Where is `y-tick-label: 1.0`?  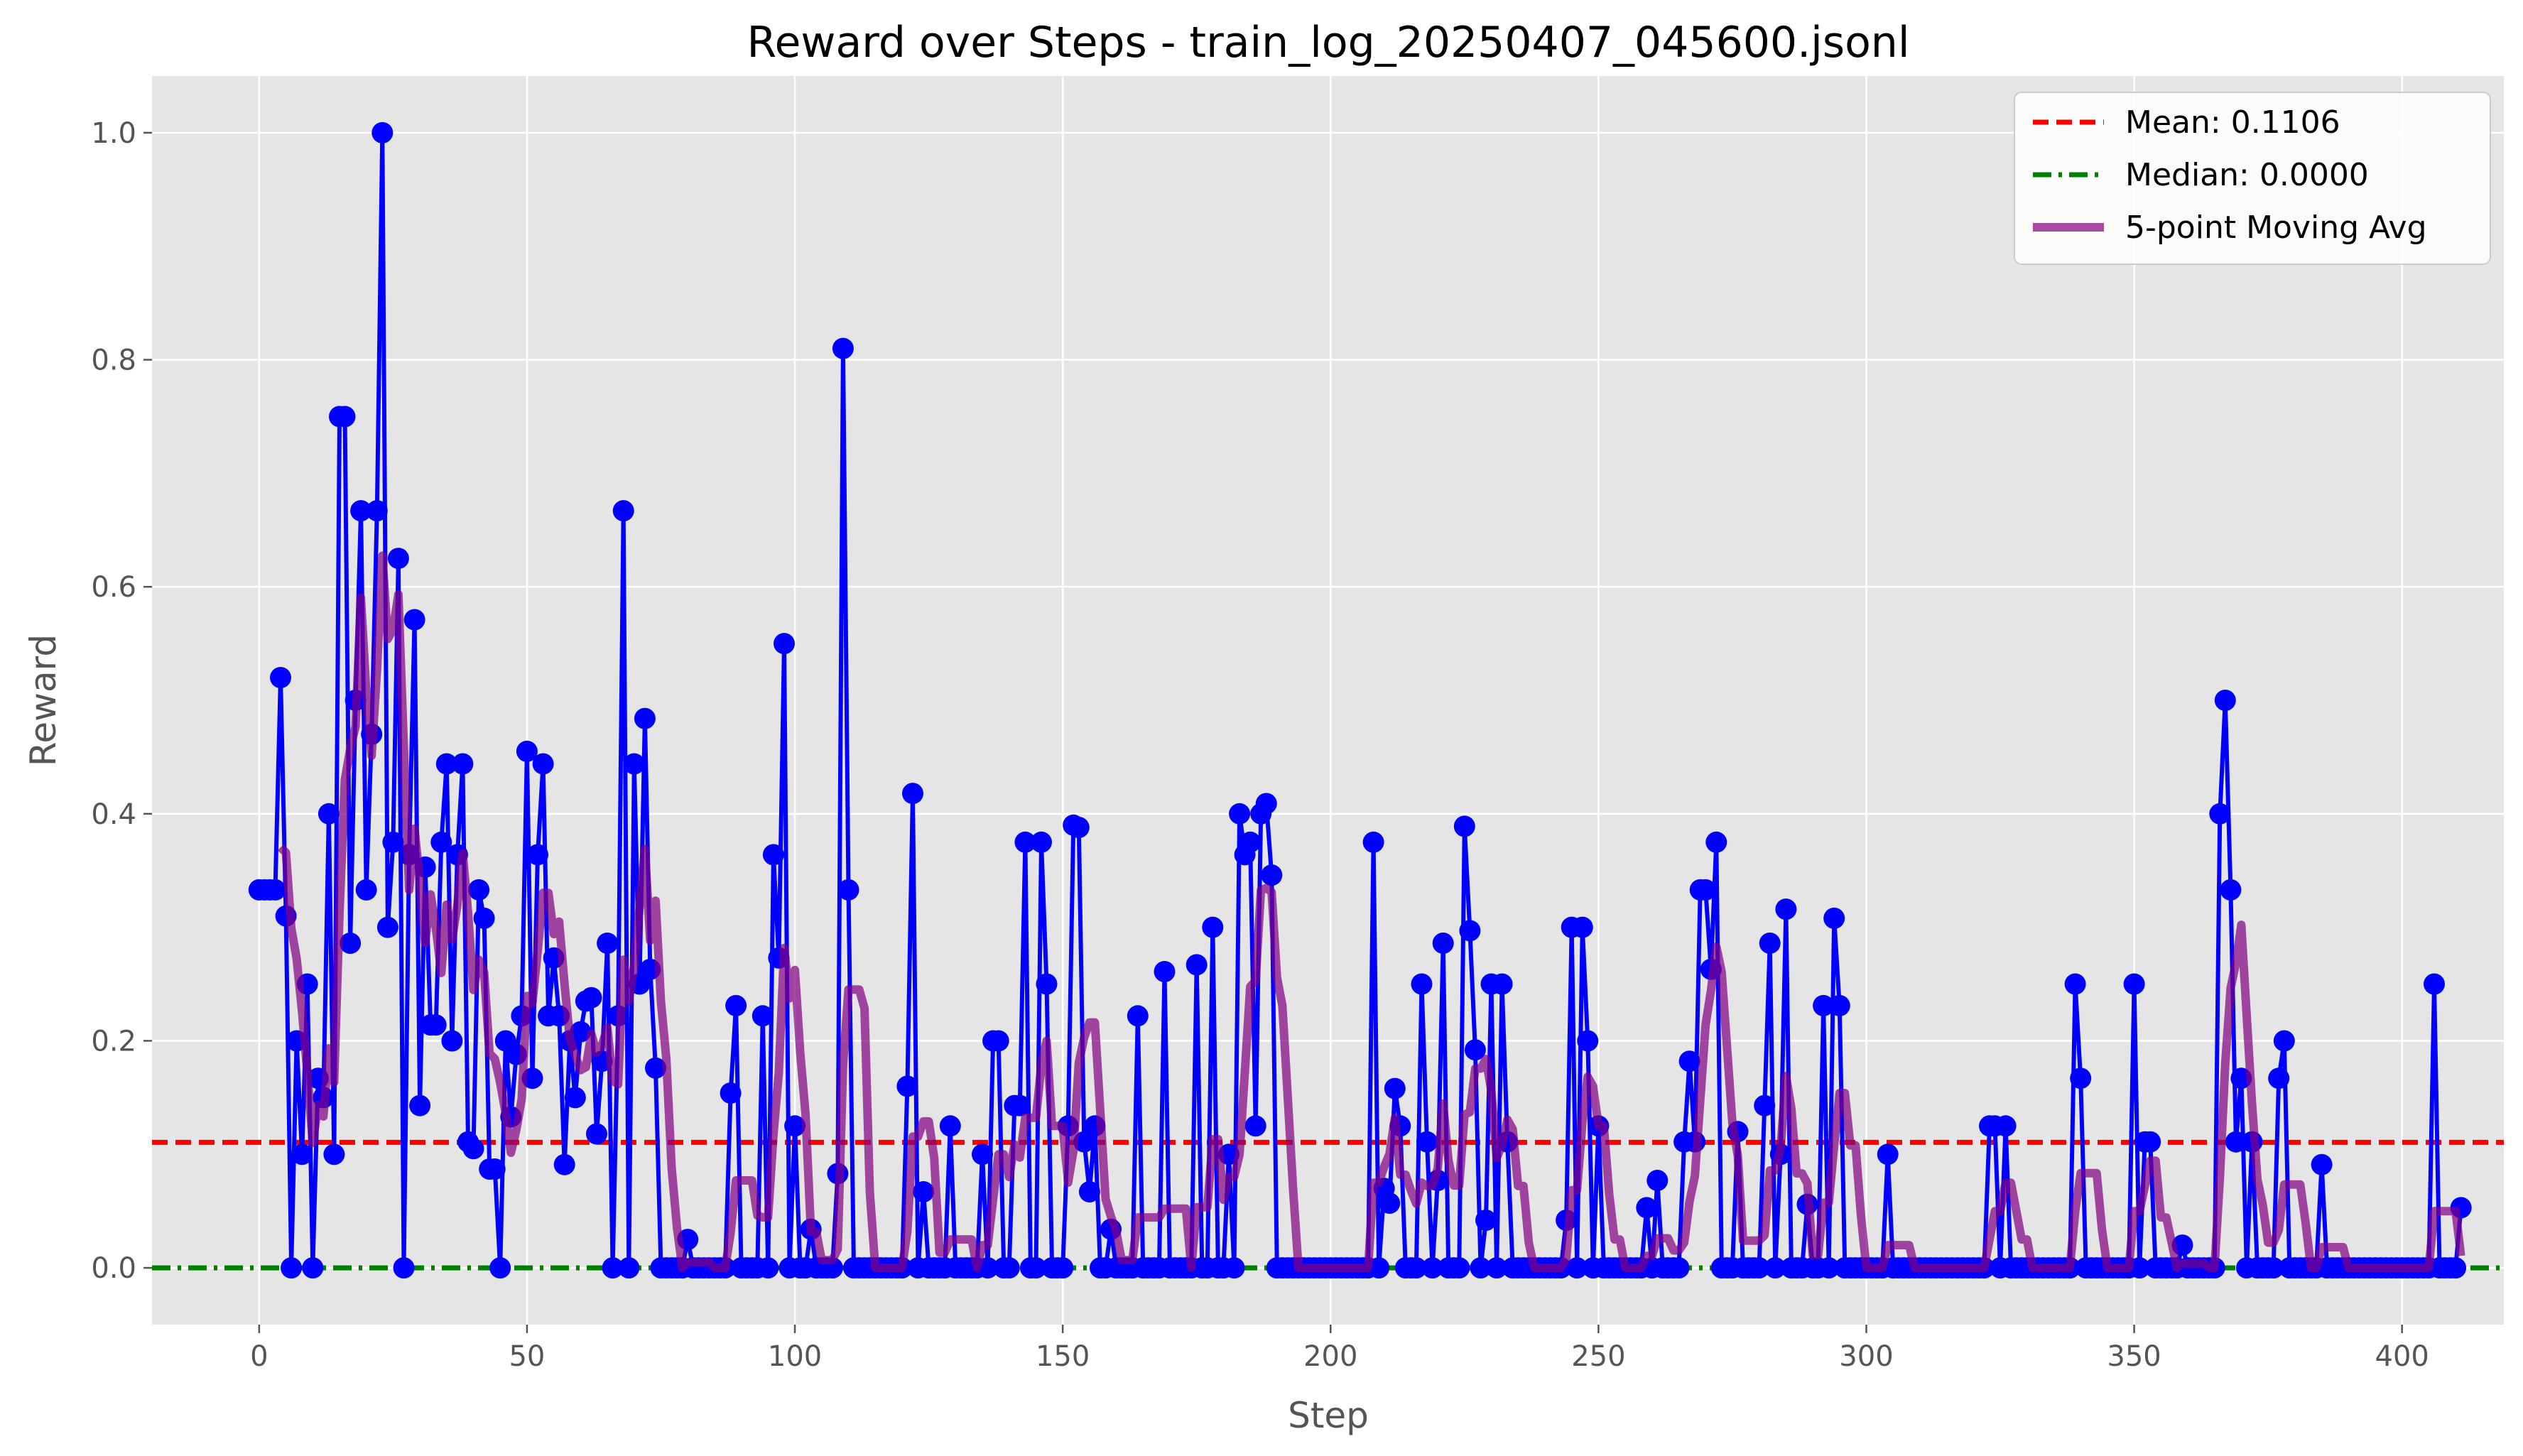
y-tick-label: 1.0 is located at coordinates (113, 133).